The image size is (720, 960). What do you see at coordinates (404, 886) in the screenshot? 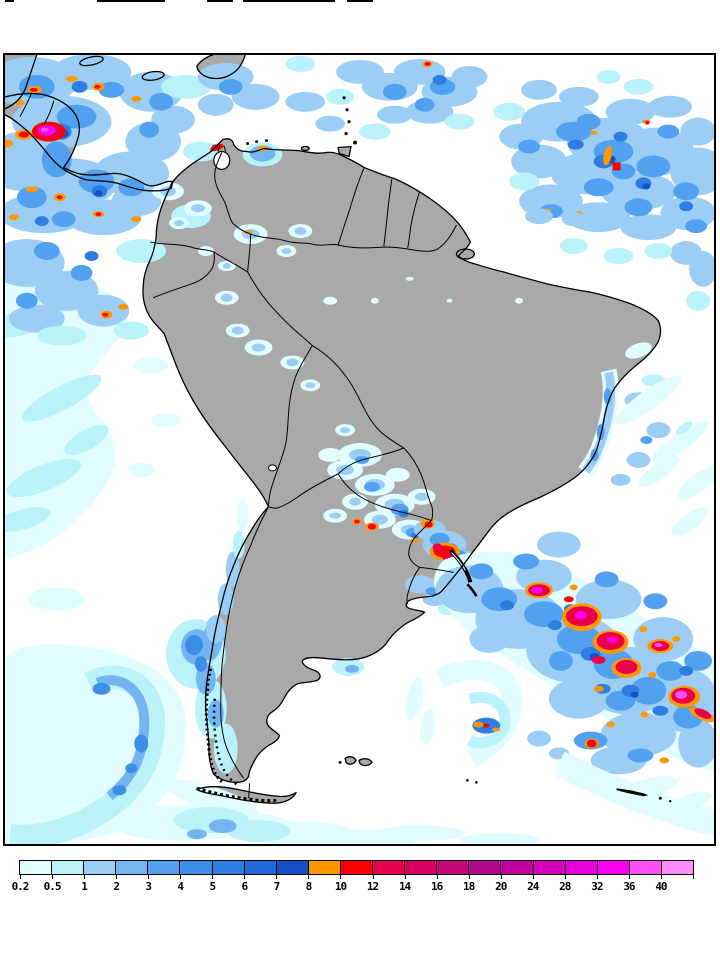
I see `colorbar-label: 14` at bounding box center [404, 886].